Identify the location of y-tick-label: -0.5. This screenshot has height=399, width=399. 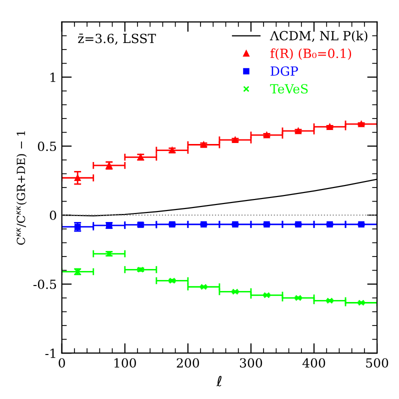
(44, 285).